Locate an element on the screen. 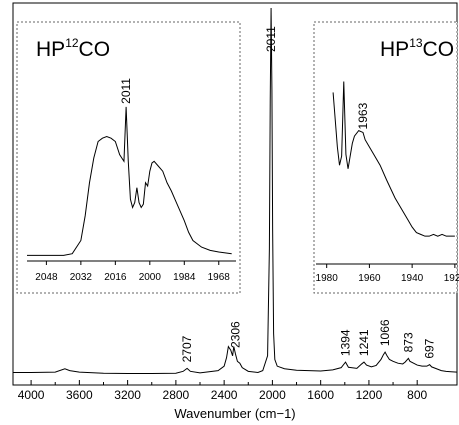  main-peak-label: 1394 is located at coordinates (346, 342).